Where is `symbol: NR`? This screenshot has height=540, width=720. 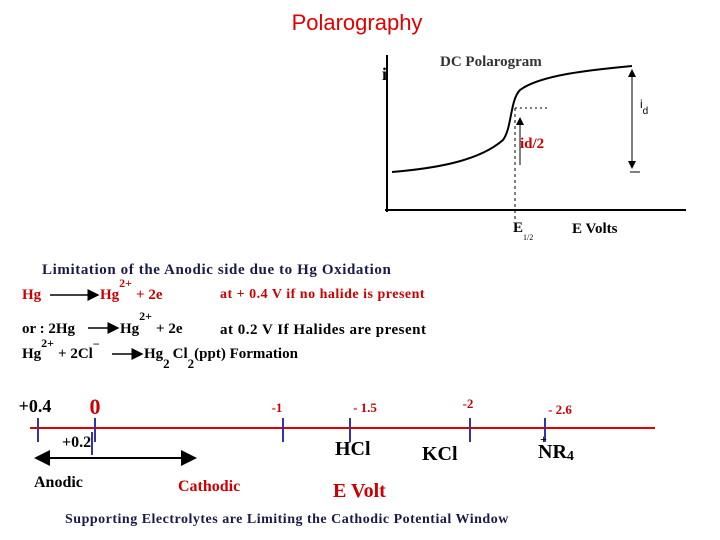
symbol: NR is located at coordinates (552, 452).